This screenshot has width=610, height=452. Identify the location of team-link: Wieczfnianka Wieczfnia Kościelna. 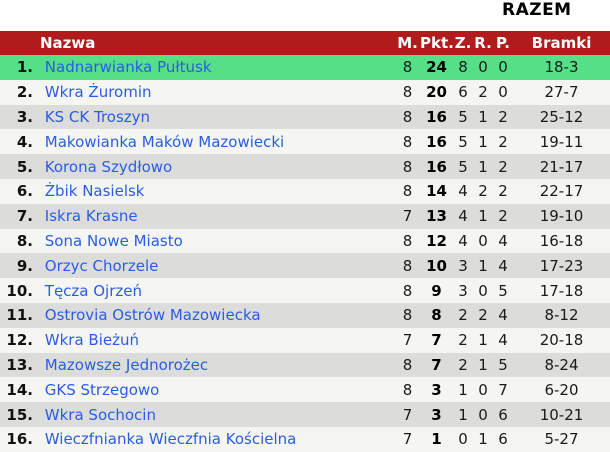
(170, 439).